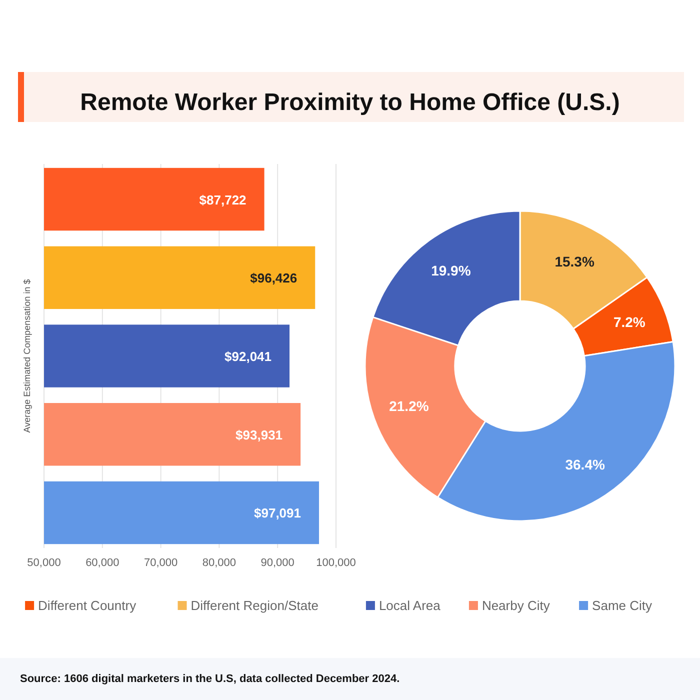  What do you see at coordinates (210, 679) in the screenshot?
I see `source-note: Source: 1606 digital marketers in the U.S, data collected December 2024.` at bounding box center [210, 679].